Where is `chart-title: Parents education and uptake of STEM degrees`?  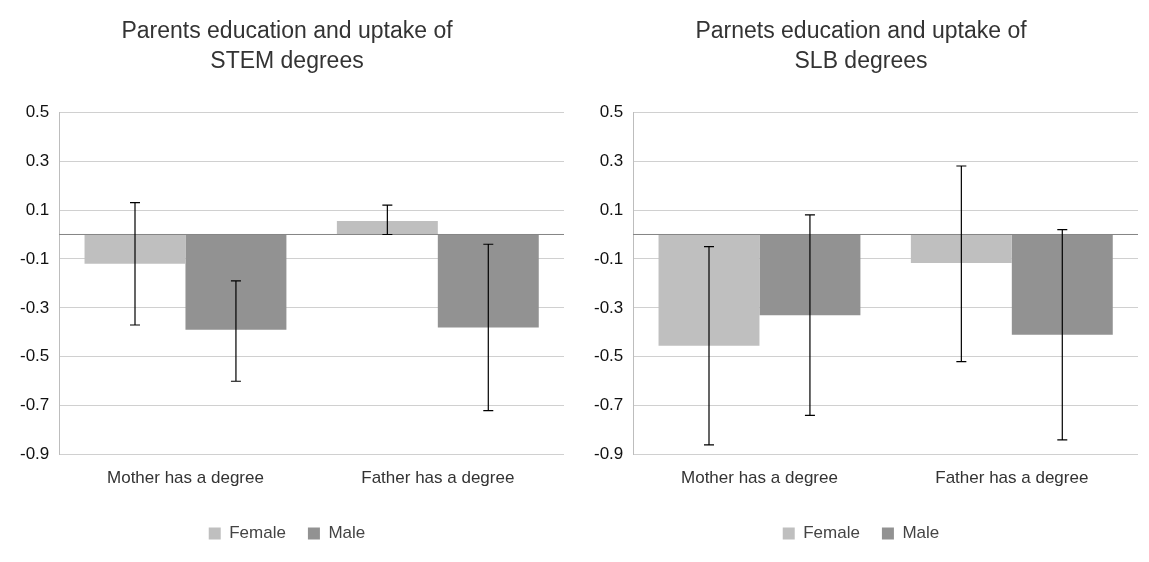 chart-title: Parents education and uptake of STEM degrees is located at coordinates (287, 45).